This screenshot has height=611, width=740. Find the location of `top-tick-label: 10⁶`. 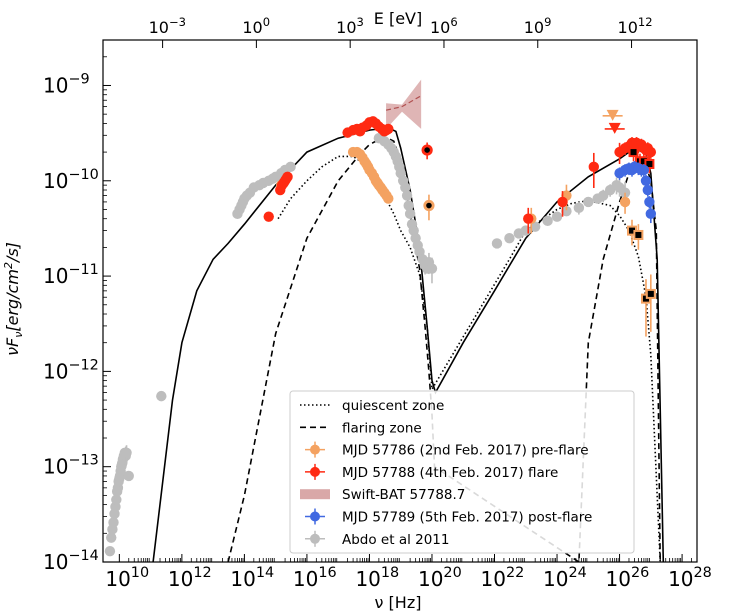

top-tick-label: 10⁶ is located at coordinates (444, 26).